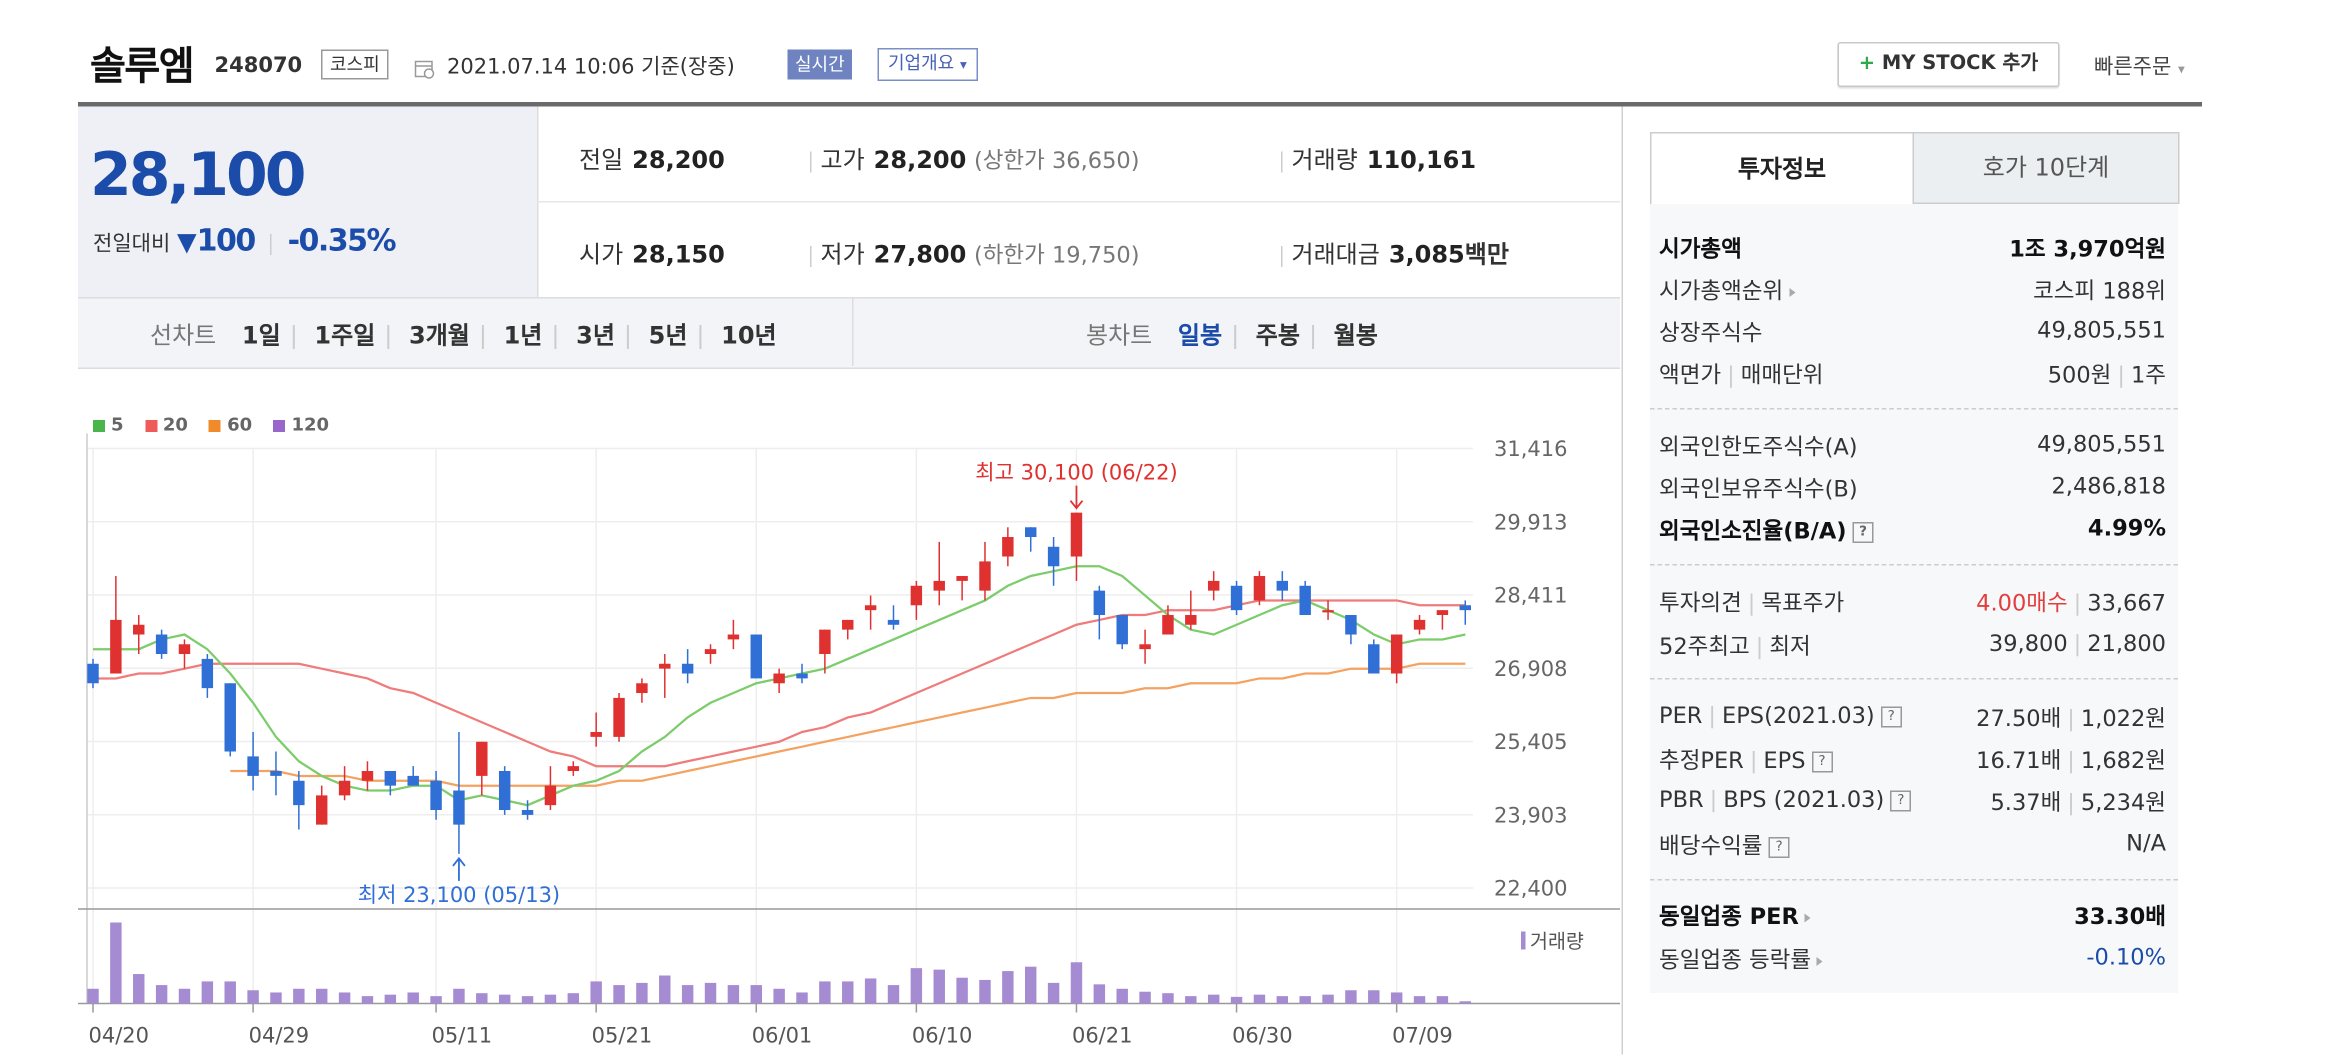  Describe the element at coordinates (1782, 168) in the screenshot. I see `tab-investment-info: 투자정보` at that location.